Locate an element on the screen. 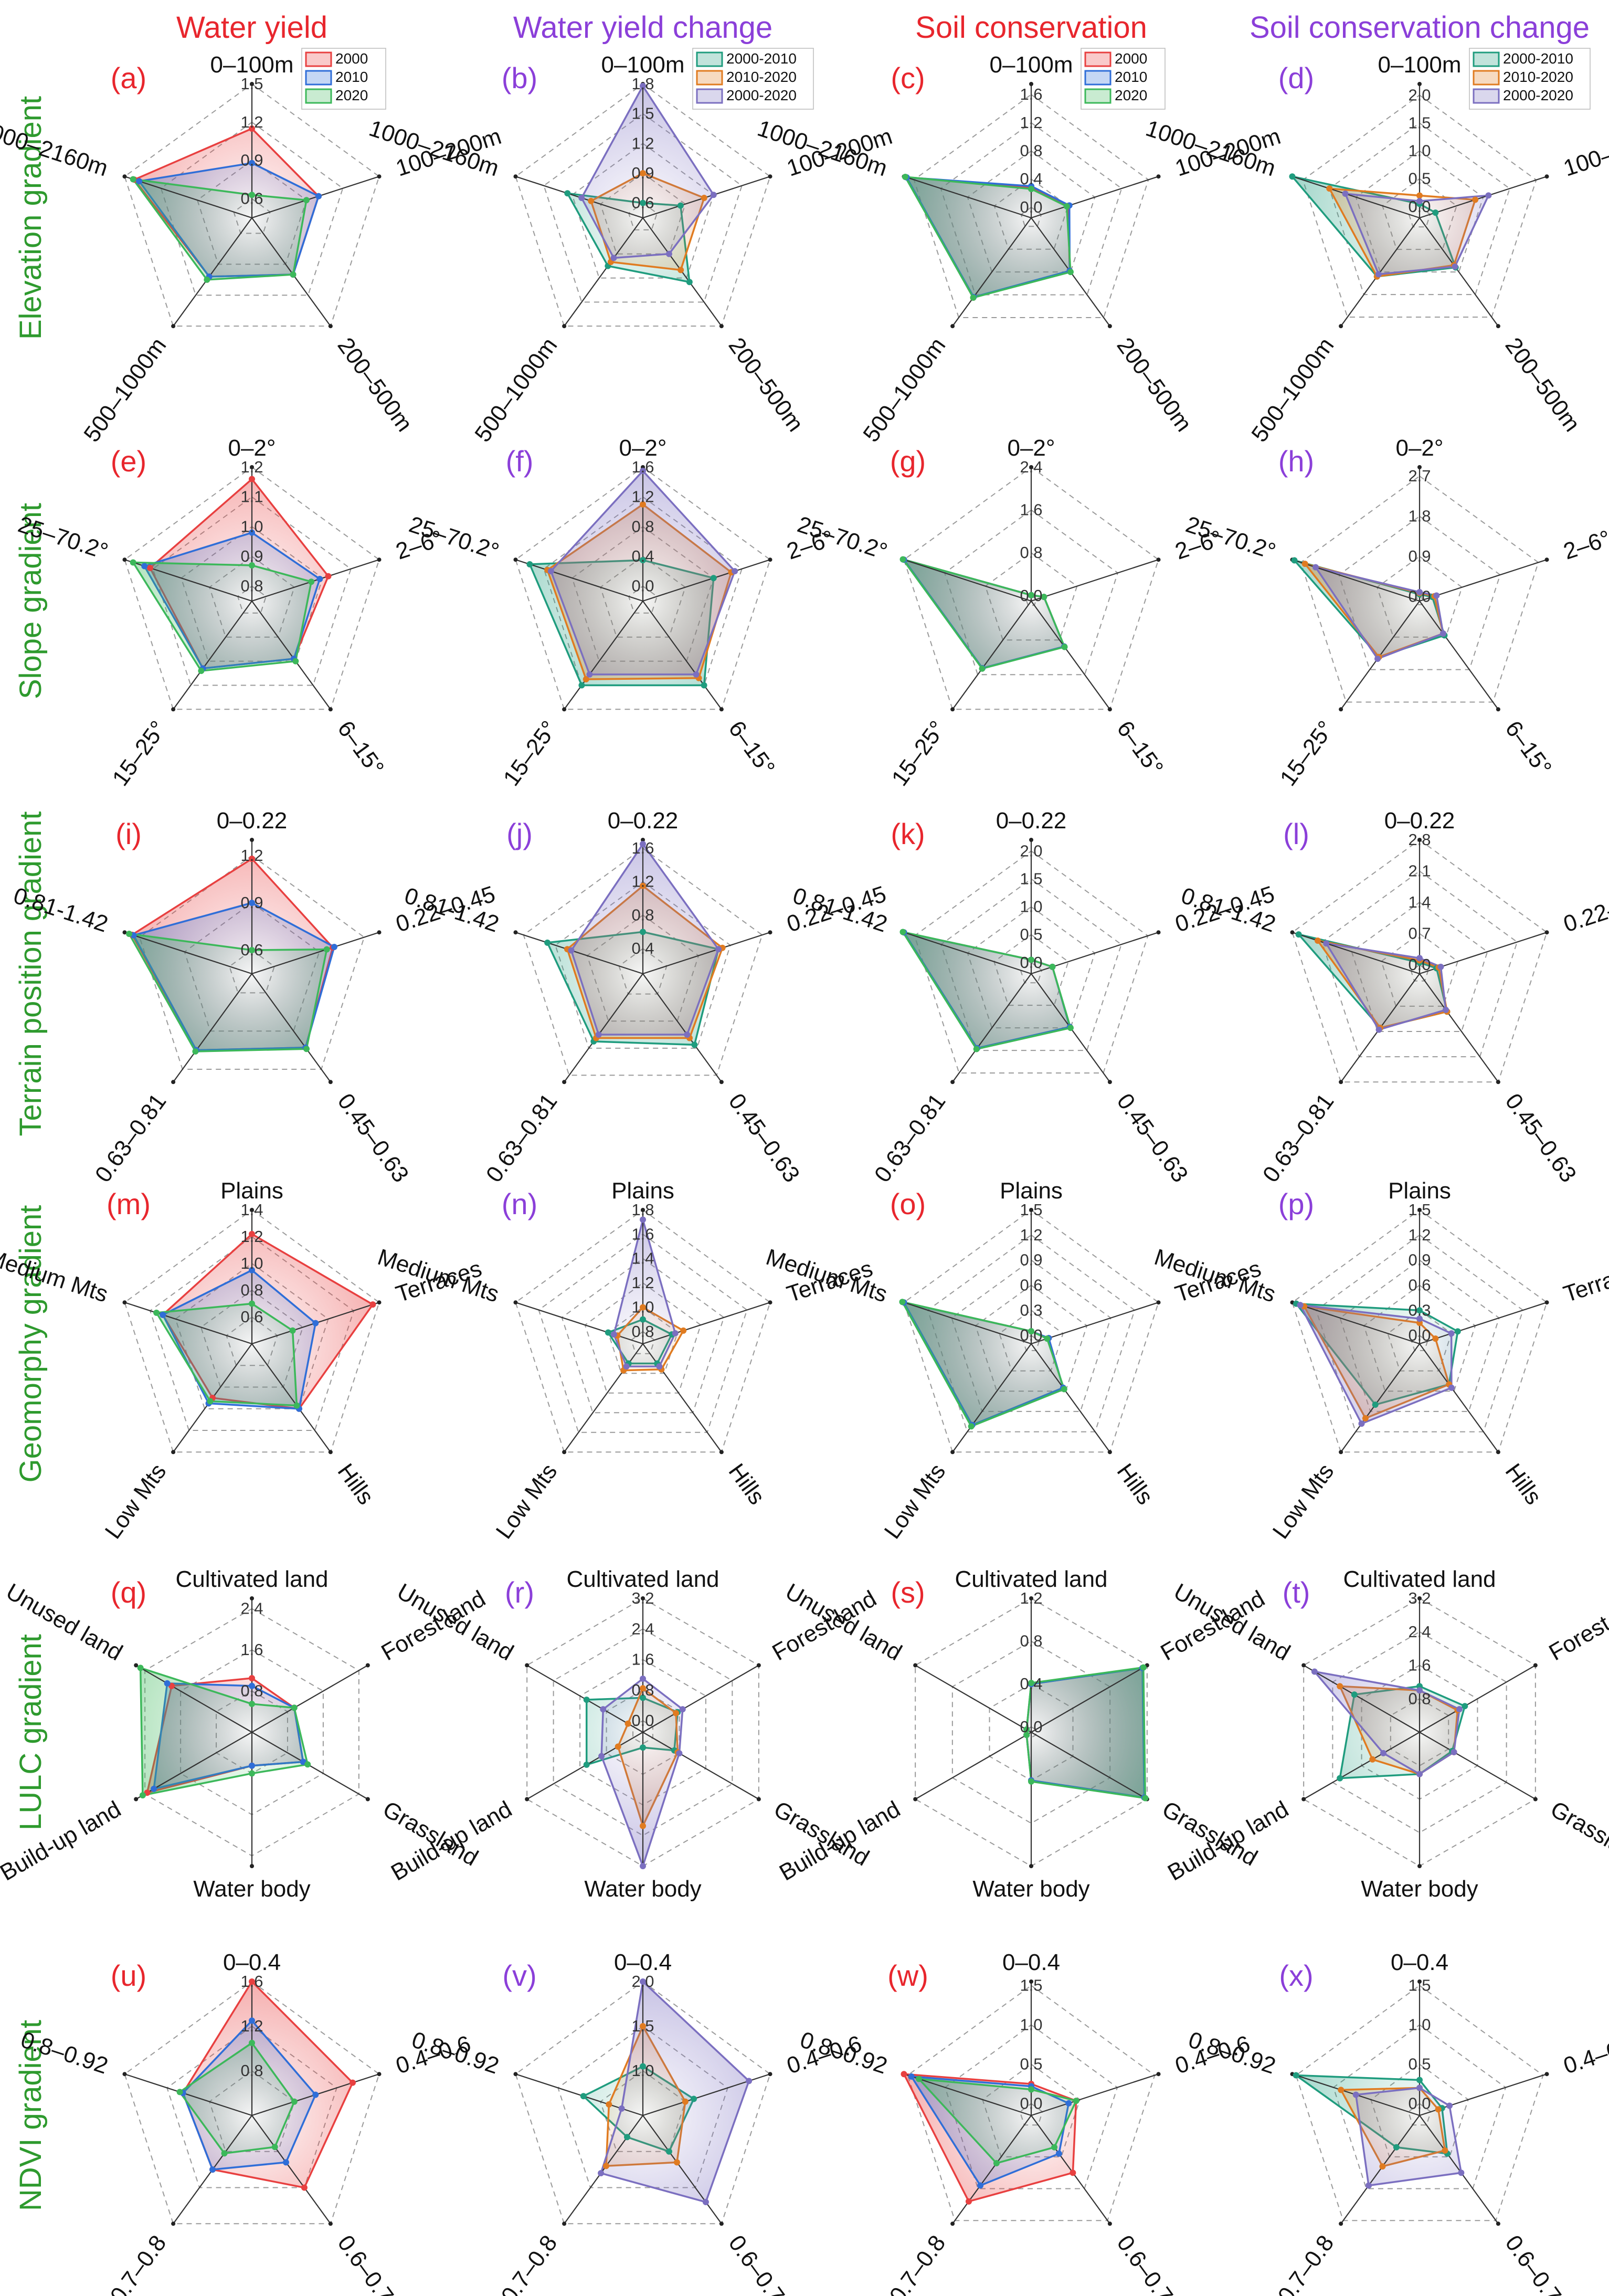 This screenshot has width=1609, height=2296. axis-label: 200–500m is located at coordinates (1542, 384).